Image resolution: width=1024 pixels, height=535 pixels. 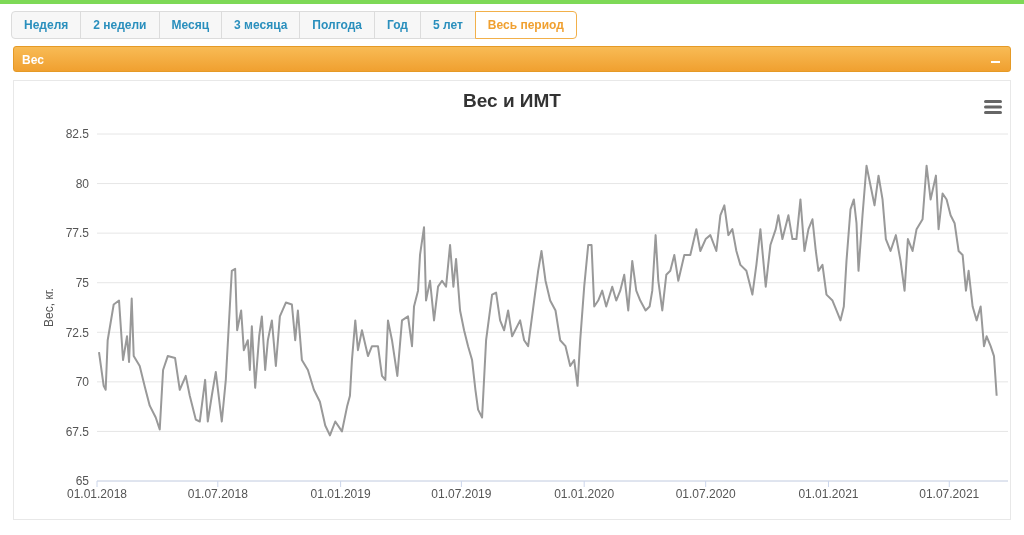 I want to click on x-tick-label: 01.07.2018, so click(x=218, y=493).